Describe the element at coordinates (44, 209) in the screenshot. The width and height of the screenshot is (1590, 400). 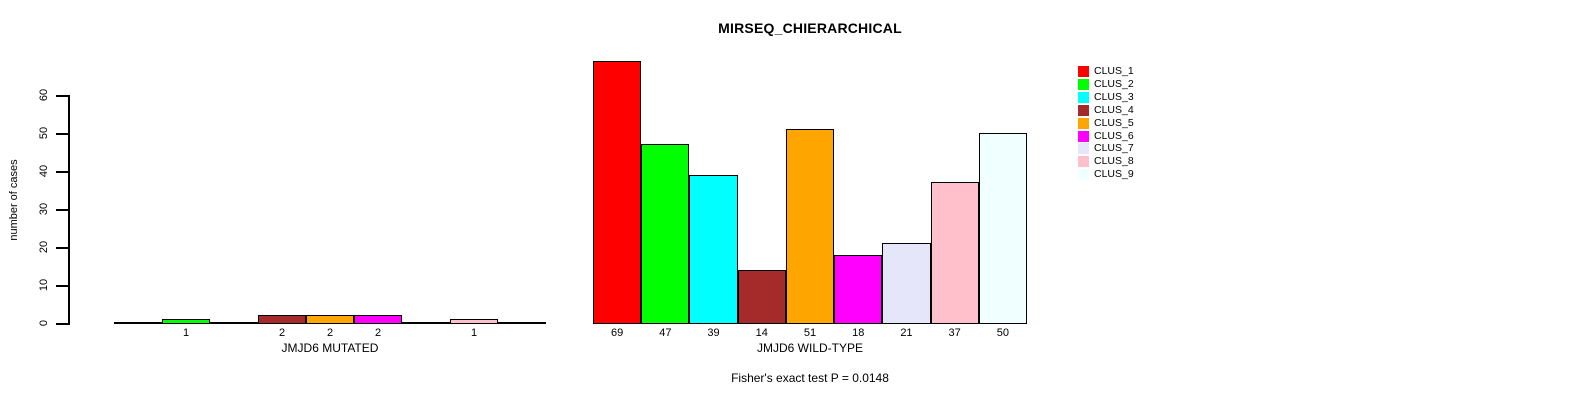
I see `y-tick-label: 30` at that location.